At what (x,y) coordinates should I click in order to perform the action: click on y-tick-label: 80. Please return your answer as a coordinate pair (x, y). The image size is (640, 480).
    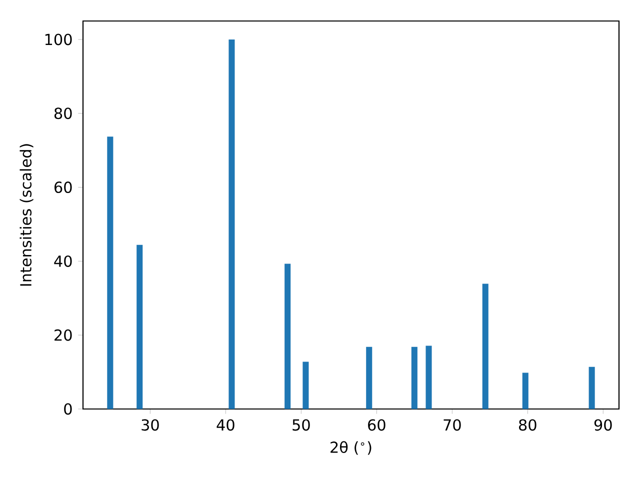
    Looking at the image, I should click on (63, 114).